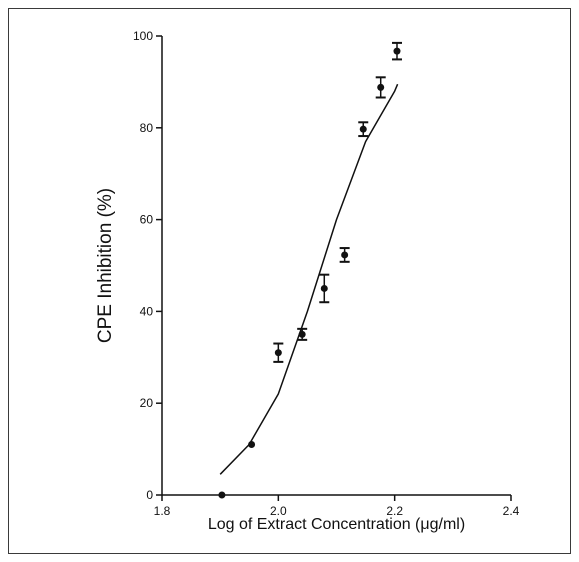 This screenshot has width=579, height=562. I want to click on x-ticks: 1.8 2.0 2.2 2.4, so click(337, 506).